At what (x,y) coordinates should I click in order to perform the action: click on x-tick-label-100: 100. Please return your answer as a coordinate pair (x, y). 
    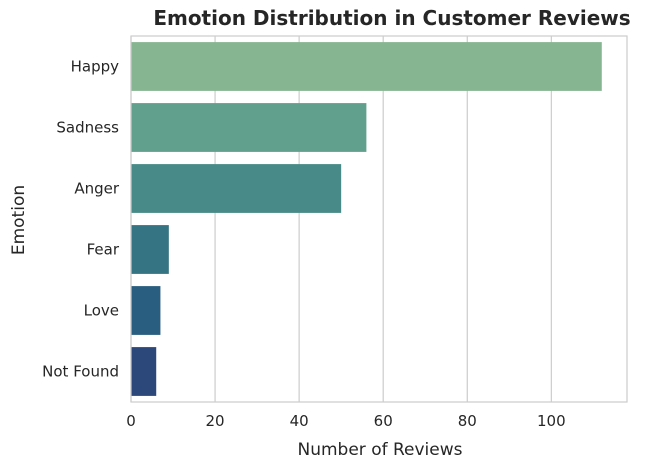
    Looking at the image, I should click on (551, 421).